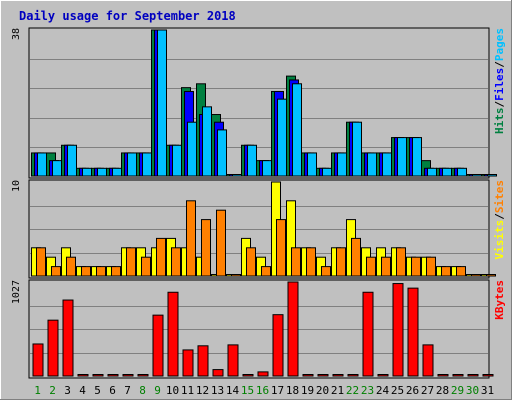 This screenshot has height=400, width=512. What do you see at coordinates (97, 390) in the screenshot?
I see `day-label-5: 5` at bounding box center [97, 390].